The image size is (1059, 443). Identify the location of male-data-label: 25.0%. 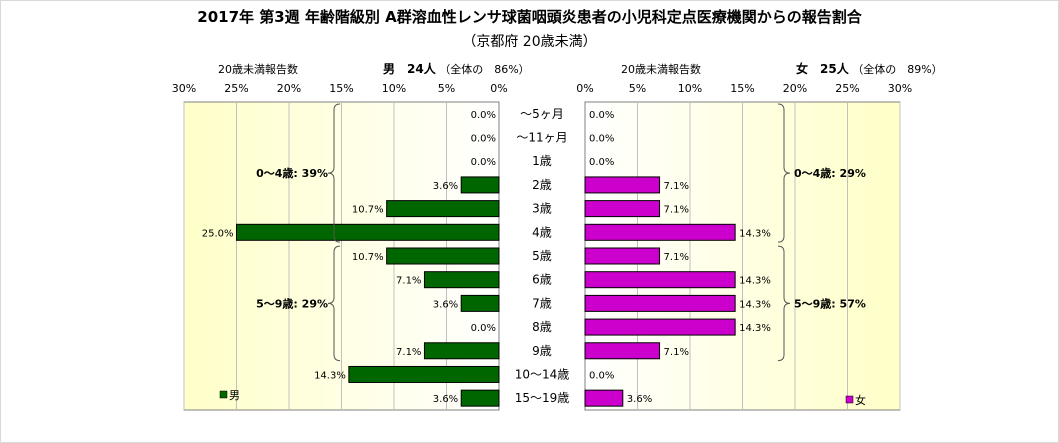
(218, 233).